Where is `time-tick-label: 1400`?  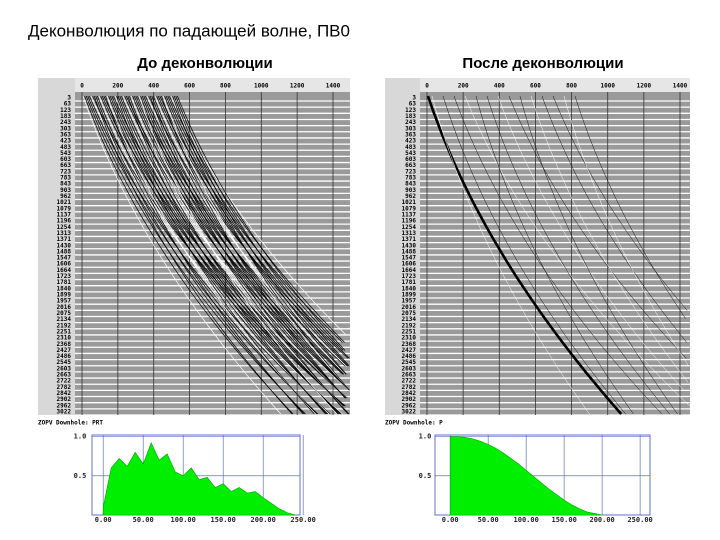 time-tick-label: 1400 is located at coordinates (680, 86).